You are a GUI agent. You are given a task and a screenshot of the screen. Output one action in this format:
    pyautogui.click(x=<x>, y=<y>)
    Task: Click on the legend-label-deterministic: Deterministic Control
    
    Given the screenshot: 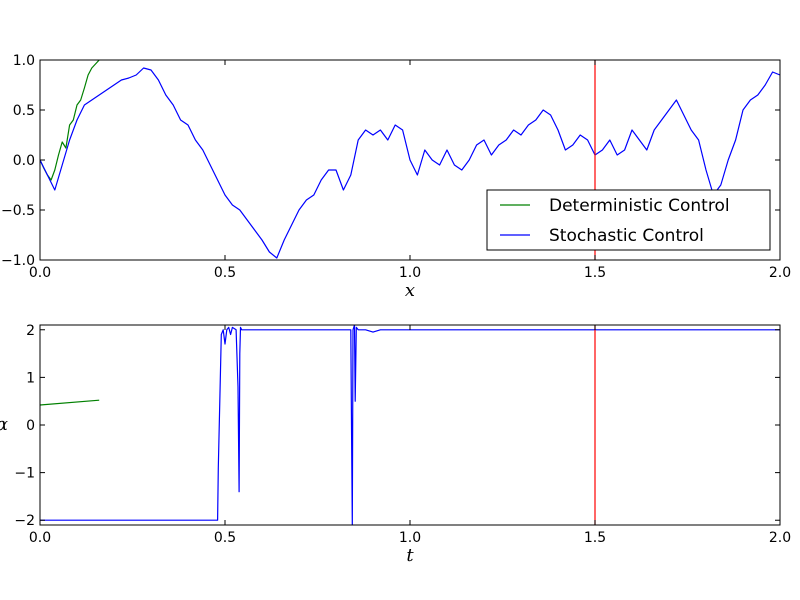 What is the action you would take?
    pyautogui.click(x=639, y=206)
    